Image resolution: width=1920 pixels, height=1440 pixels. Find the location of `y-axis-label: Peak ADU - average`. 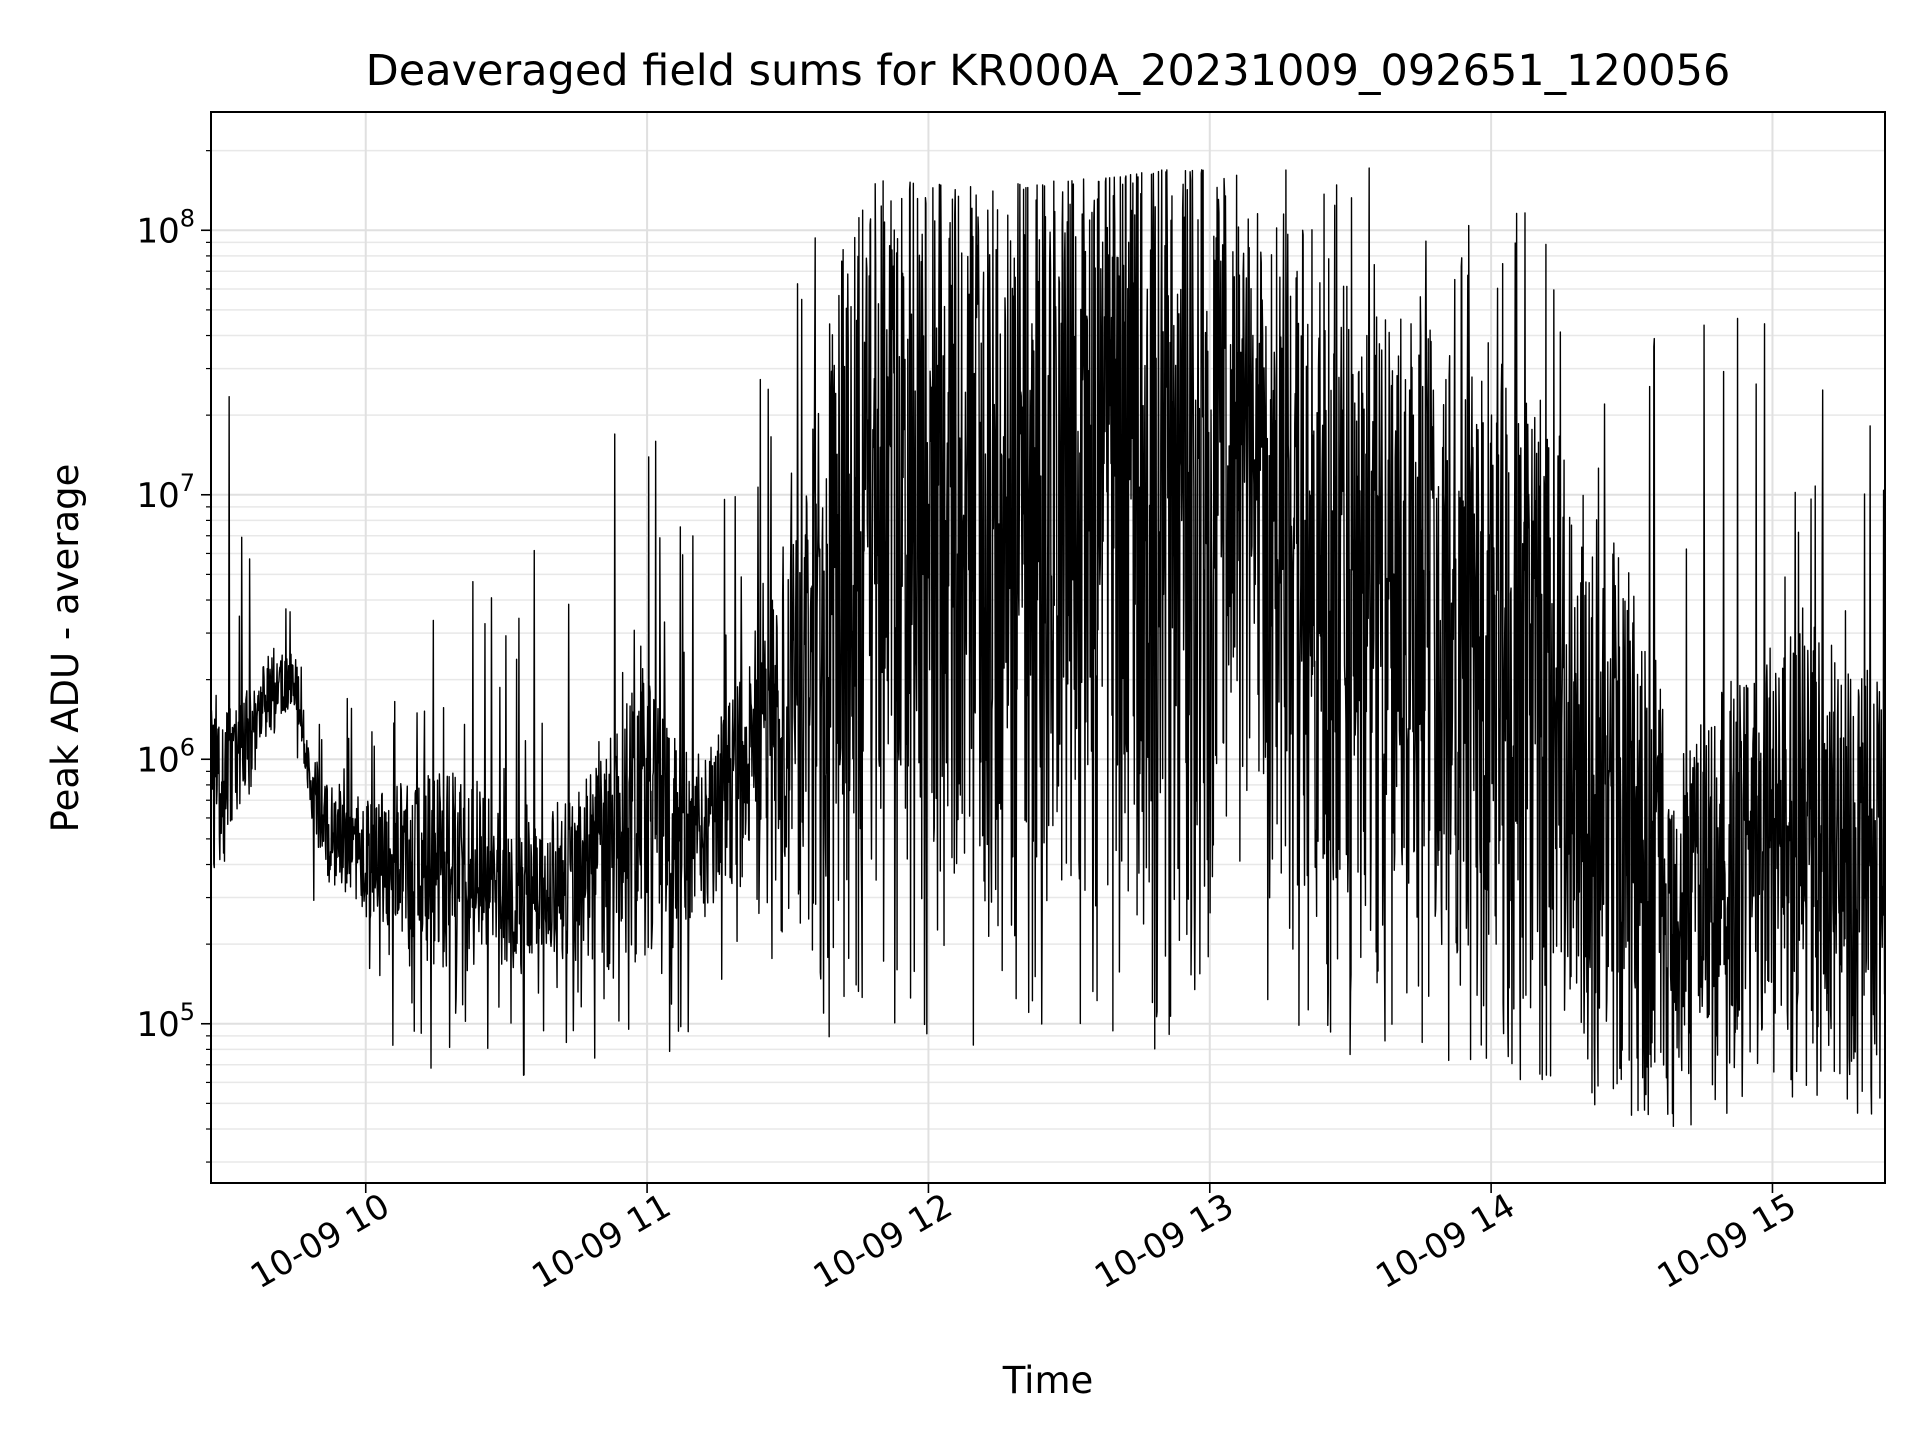

y-axis-label: Peak ADU - average is located at coordinates (65, 648).